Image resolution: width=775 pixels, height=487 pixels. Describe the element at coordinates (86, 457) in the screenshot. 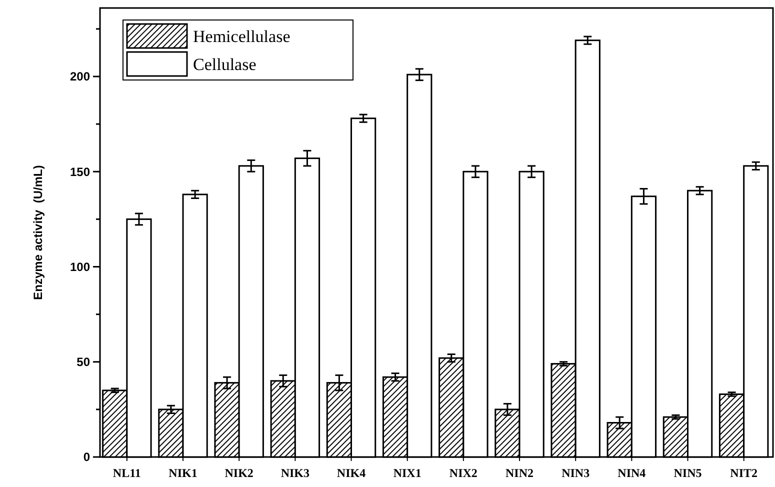

I see `y-tick-label: 0` at that location.